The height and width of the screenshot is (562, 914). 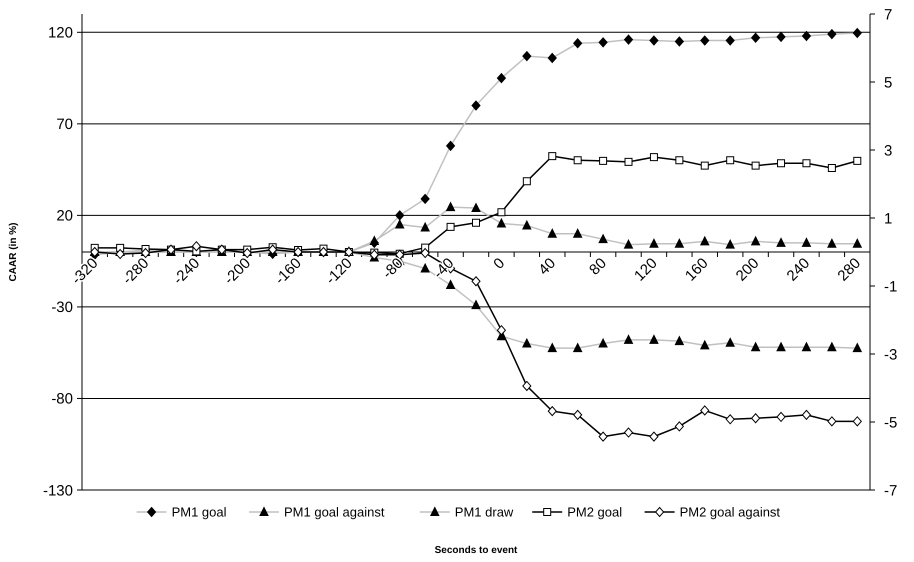 I want to click on x-tick-label: -200, so click(x=237, y=271).